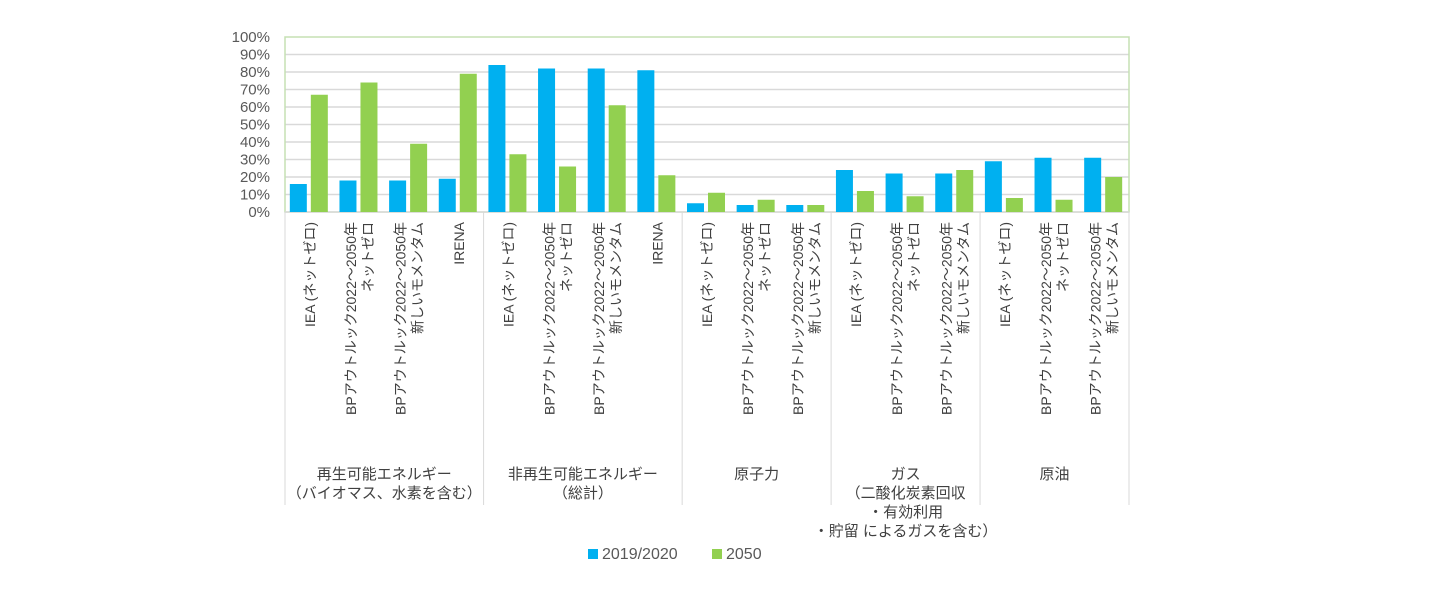  What do you see at coordinates (255, 195) in the screenshot?
I see `y-tick-label: 10%` at bounding box center [255, 195].